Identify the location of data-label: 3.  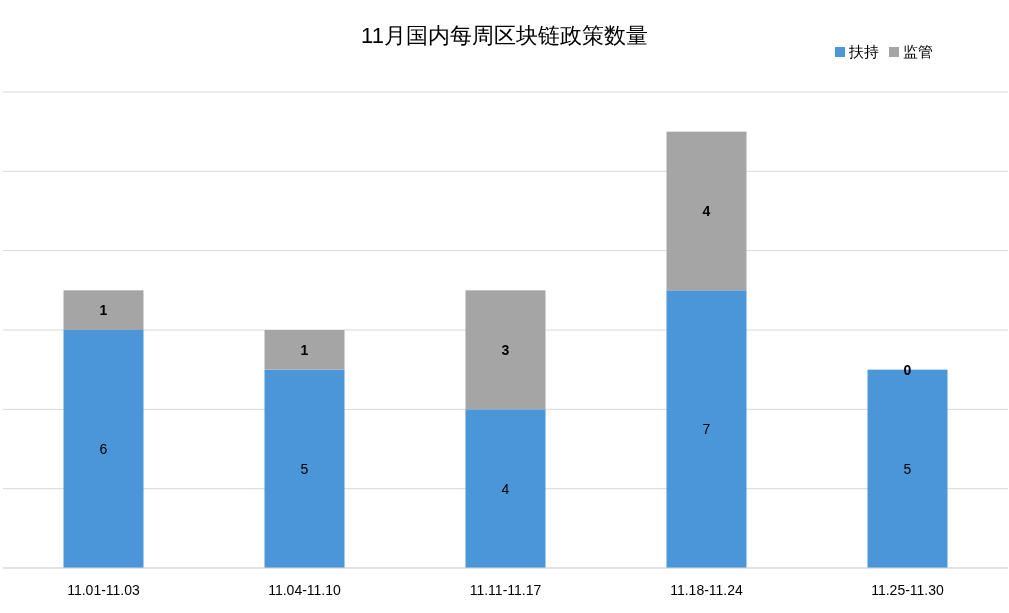
(505, 349).